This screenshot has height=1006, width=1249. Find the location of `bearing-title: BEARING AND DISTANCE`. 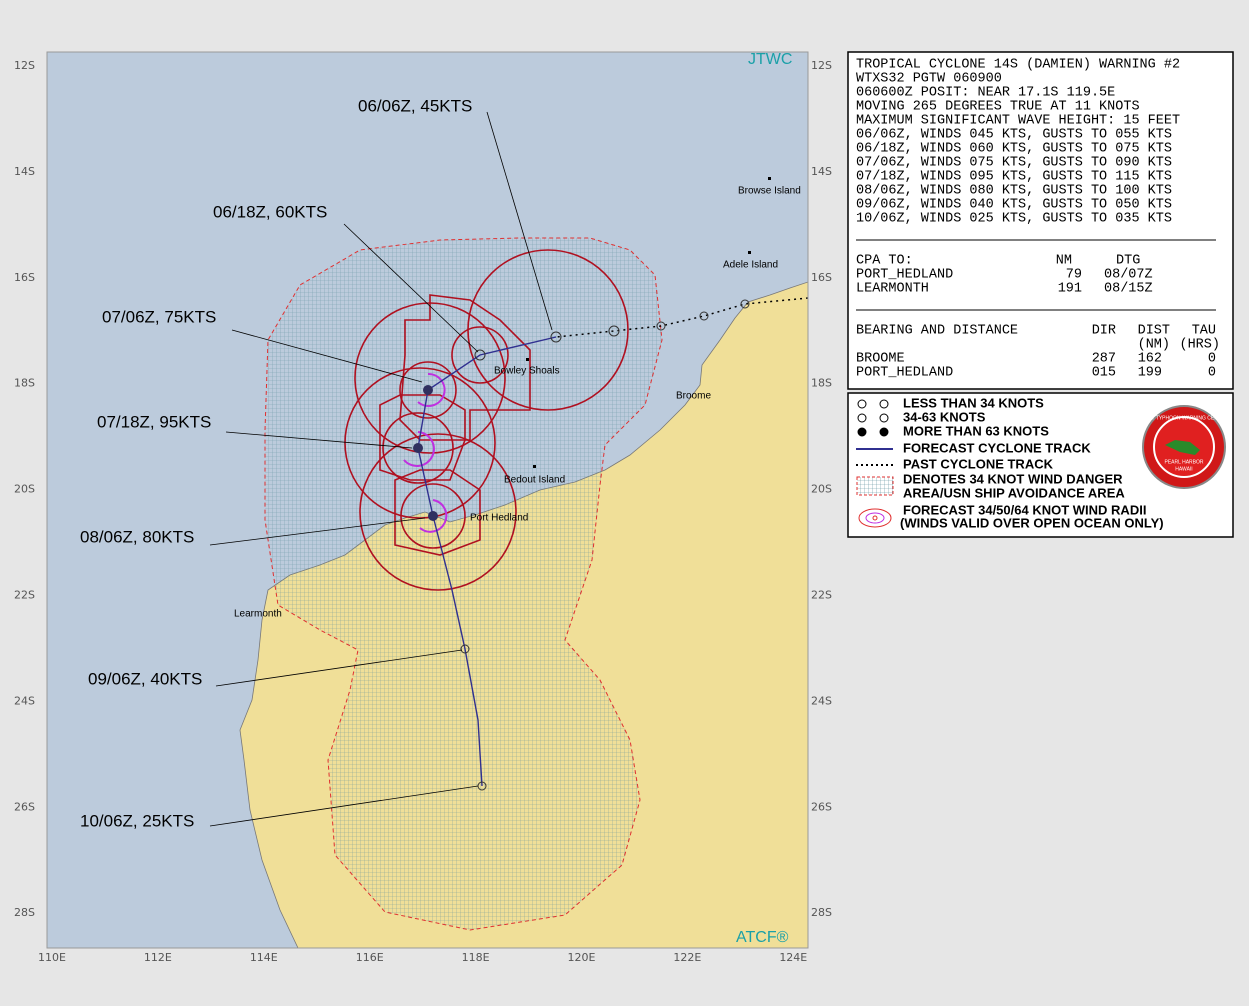

bearing-title: BEARING AND DISTANCE is located at coordinates (937, 331).